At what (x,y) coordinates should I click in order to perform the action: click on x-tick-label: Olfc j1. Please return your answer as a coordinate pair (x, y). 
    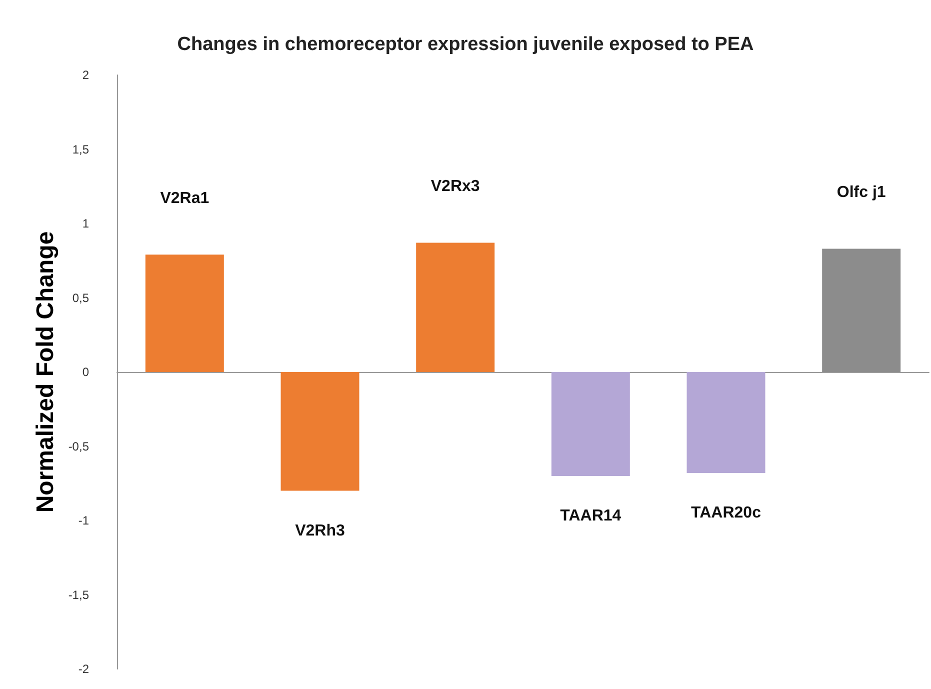
    Looking at the image, I should click on (861, 192).